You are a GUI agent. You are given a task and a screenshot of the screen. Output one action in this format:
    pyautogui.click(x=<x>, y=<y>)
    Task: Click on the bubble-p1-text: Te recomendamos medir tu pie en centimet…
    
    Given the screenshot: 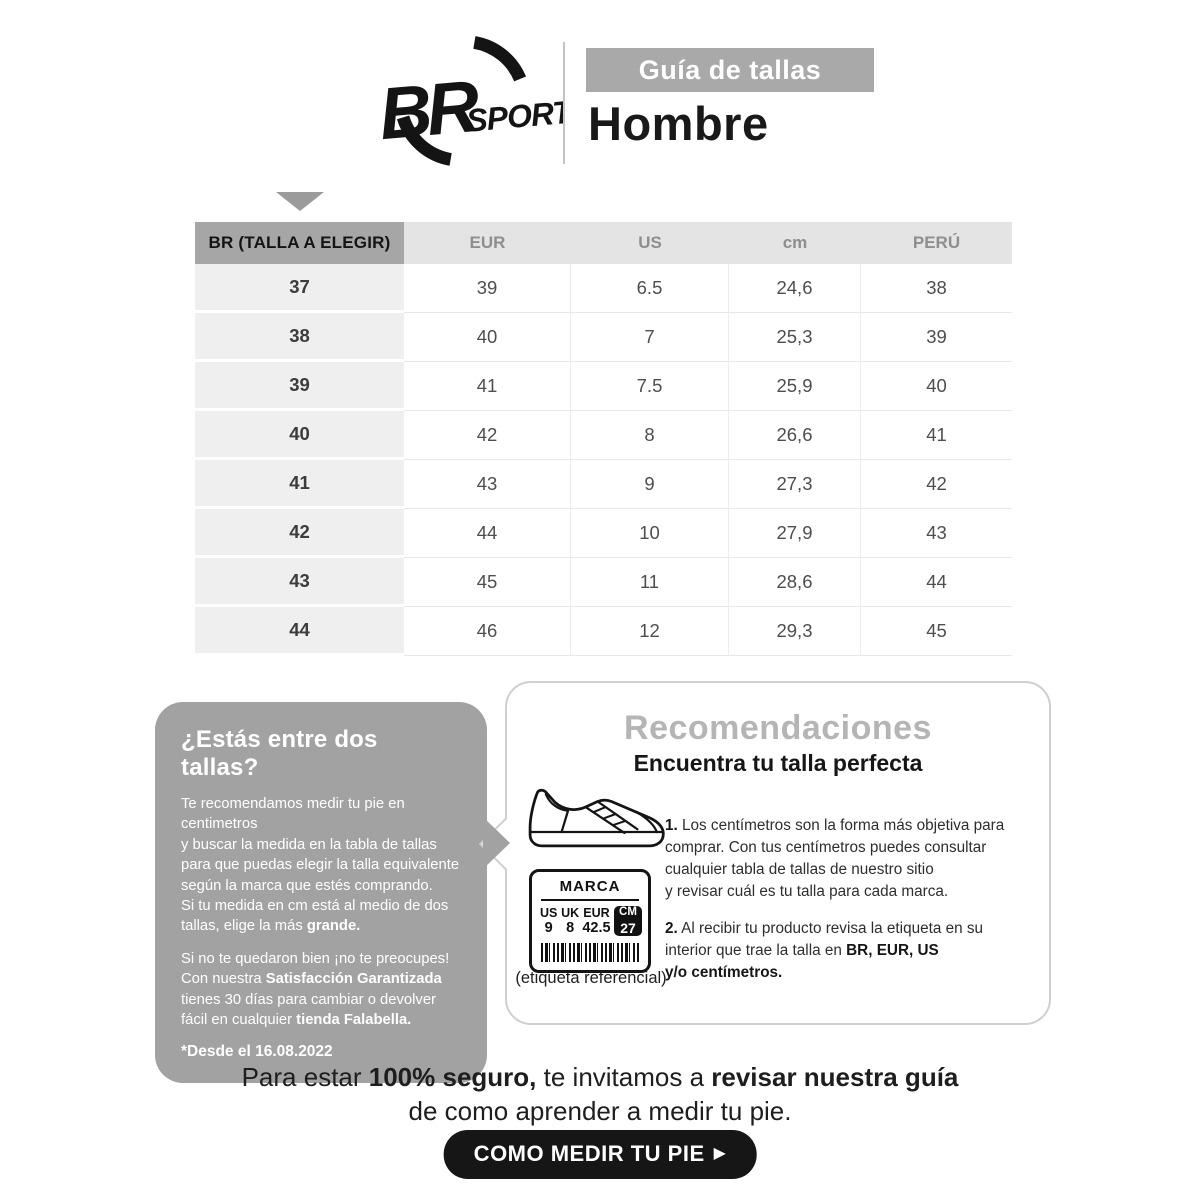 What is the action you would take?
    pyautogui.click(x=320, y=865)
    